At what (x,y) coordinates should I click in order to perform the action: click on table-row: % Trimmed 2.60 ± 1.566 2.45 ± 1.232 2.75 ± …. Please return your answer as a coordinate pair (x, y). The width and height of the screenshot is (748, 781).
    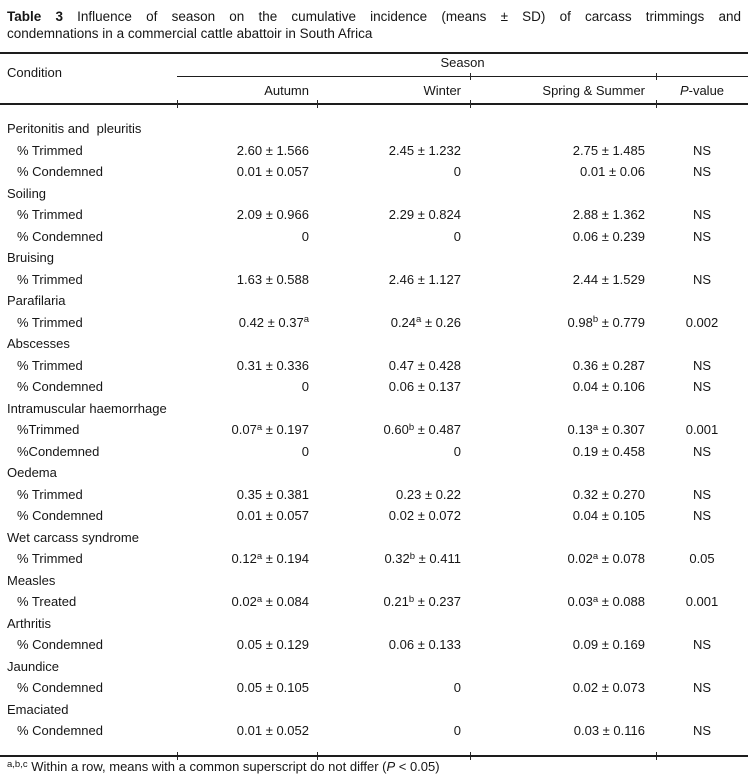
    Looking at the image, I should click on (374, 151).